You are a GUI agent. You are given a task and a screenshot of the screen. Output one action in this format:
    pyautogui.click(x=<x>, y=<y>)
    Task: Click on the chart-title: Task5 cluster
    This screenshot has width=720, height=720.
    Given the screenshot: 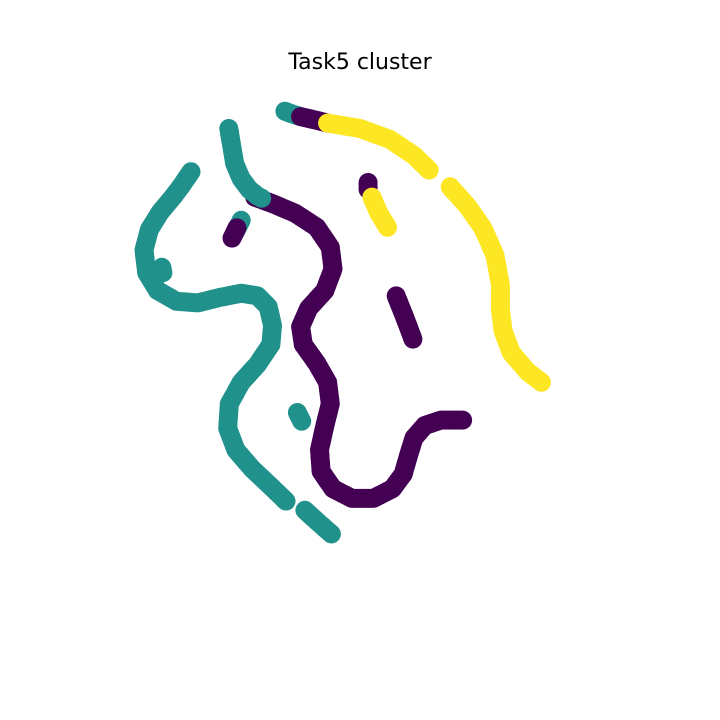 What is the action you would take?
    pyautogui.click(x=360, y=62)
    